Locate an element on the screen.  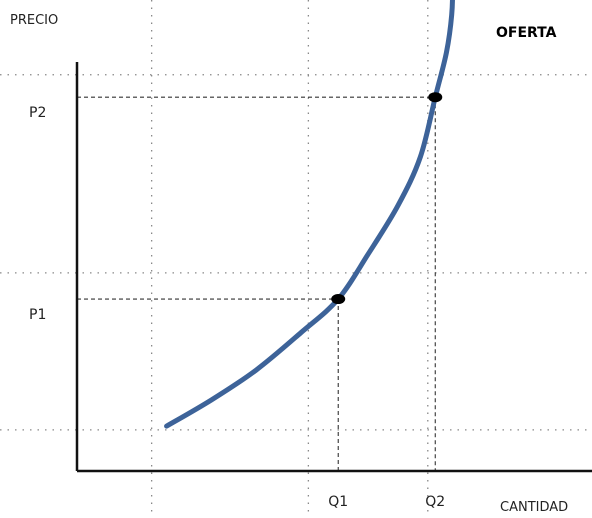
chart-title: OFERTA is located at coordinates (526, 33).